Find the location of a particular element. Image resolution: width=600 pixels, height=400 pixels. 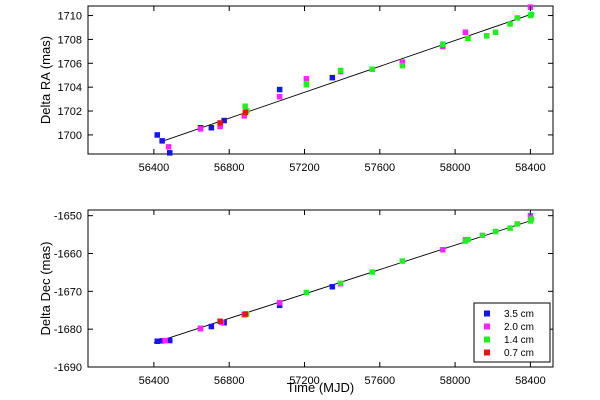

y-tick-label: -1650 is located at coordinates (68, 217).